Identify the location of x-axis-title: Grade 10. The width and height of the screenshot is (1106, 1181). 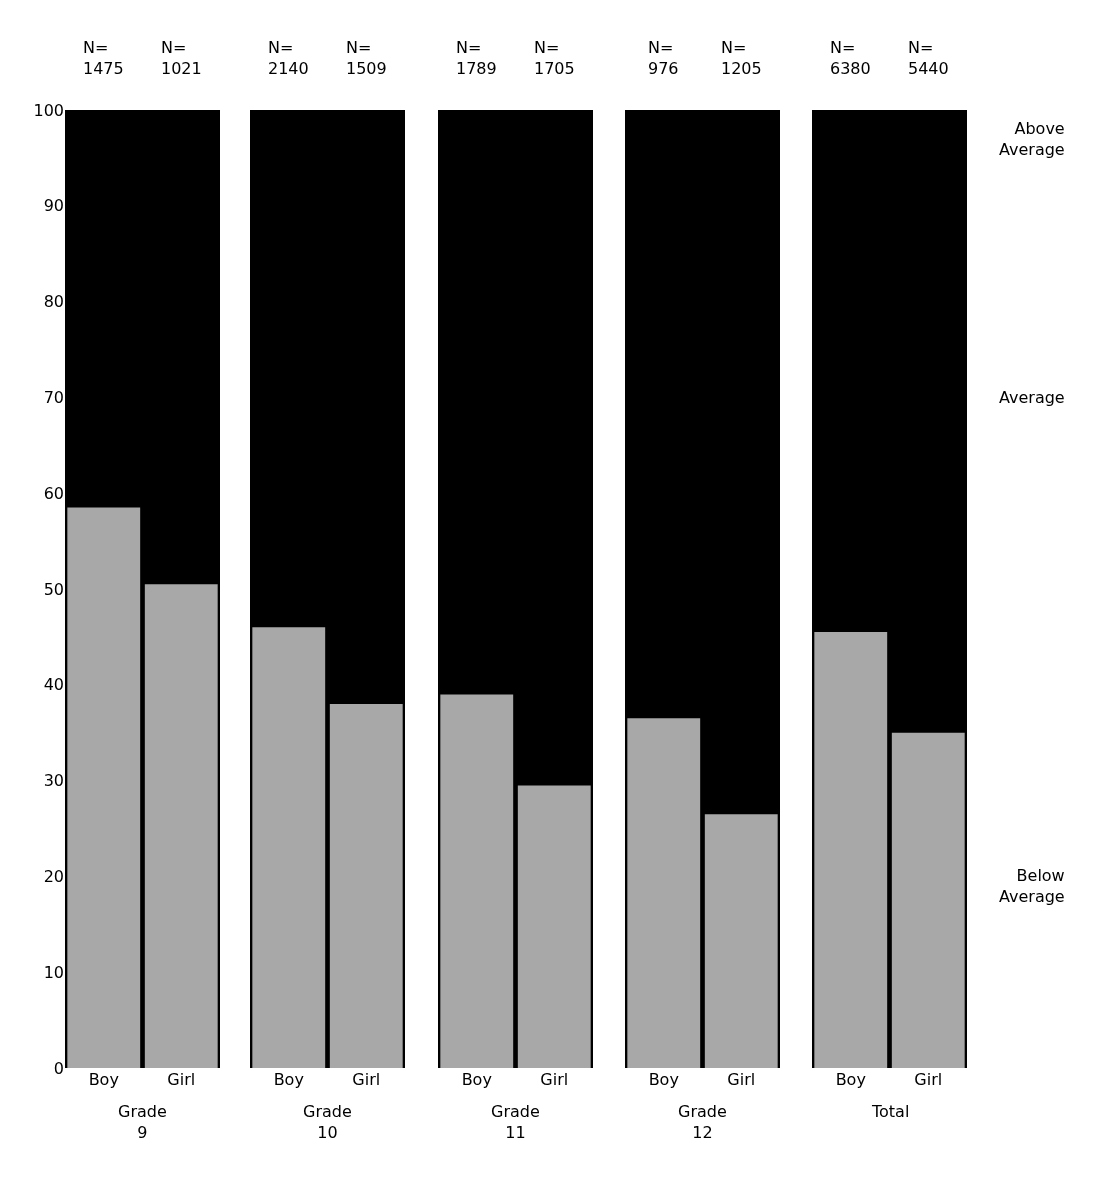
(327, 1122).